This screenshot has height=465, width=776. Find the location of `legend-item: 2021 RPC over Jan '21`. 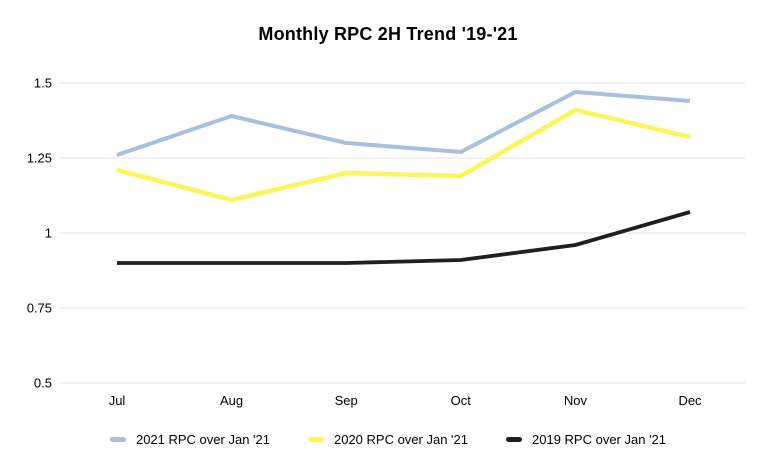

legend-item: 2021 RPC over Jan '21 is located at coordinates (189, 439).